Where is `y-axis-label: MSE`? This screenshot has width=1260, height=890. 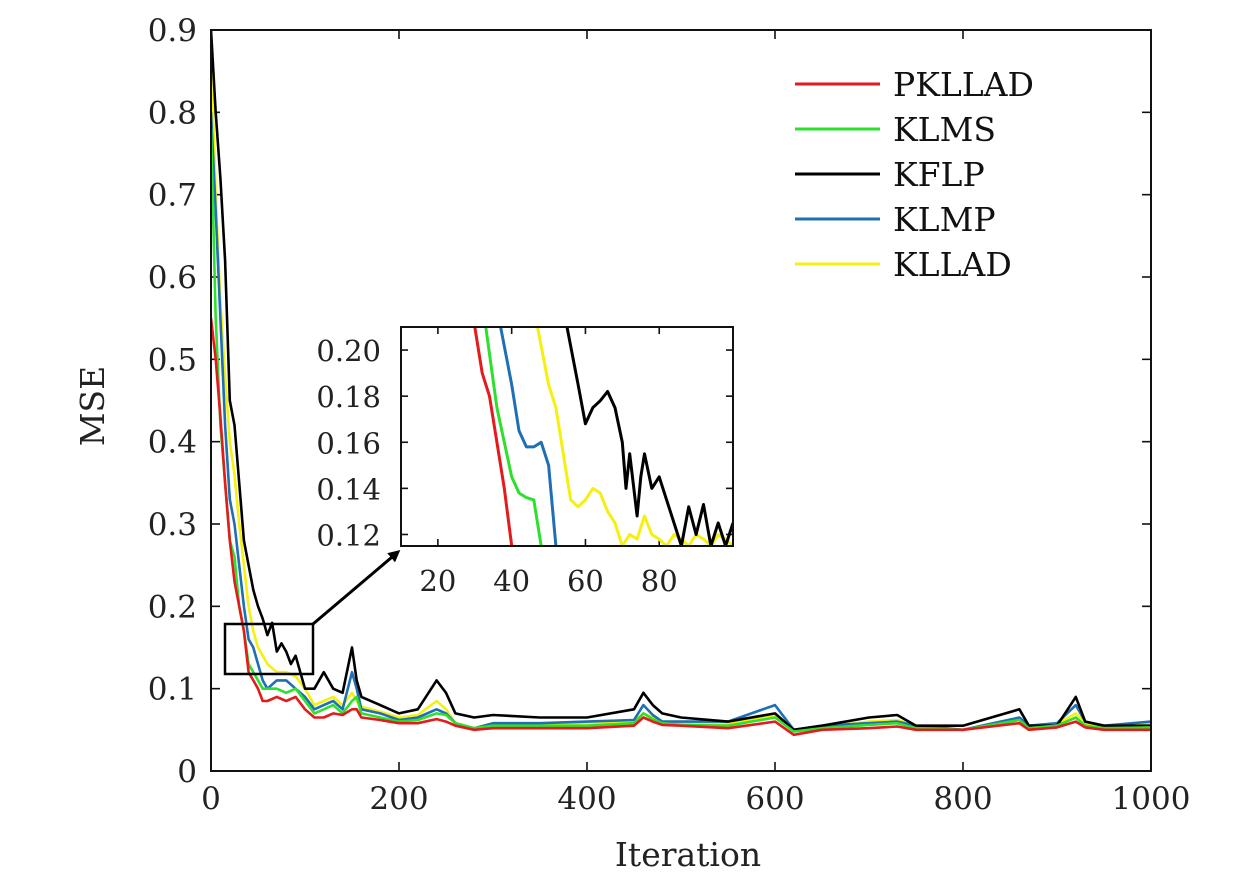
y-axis-label: MSE is located at coordinates (92, 406).